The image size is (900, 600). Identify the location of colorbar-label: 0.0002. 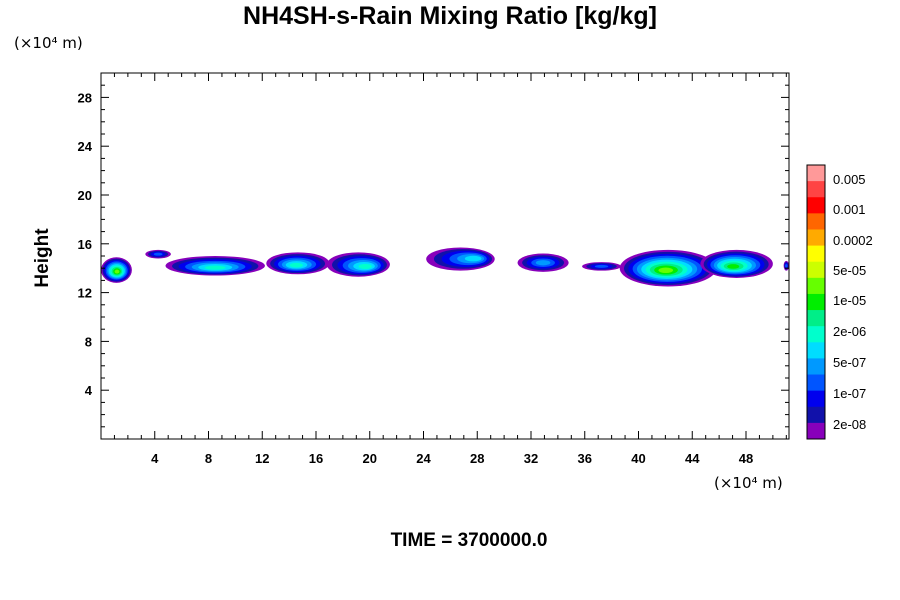
(853, 240).